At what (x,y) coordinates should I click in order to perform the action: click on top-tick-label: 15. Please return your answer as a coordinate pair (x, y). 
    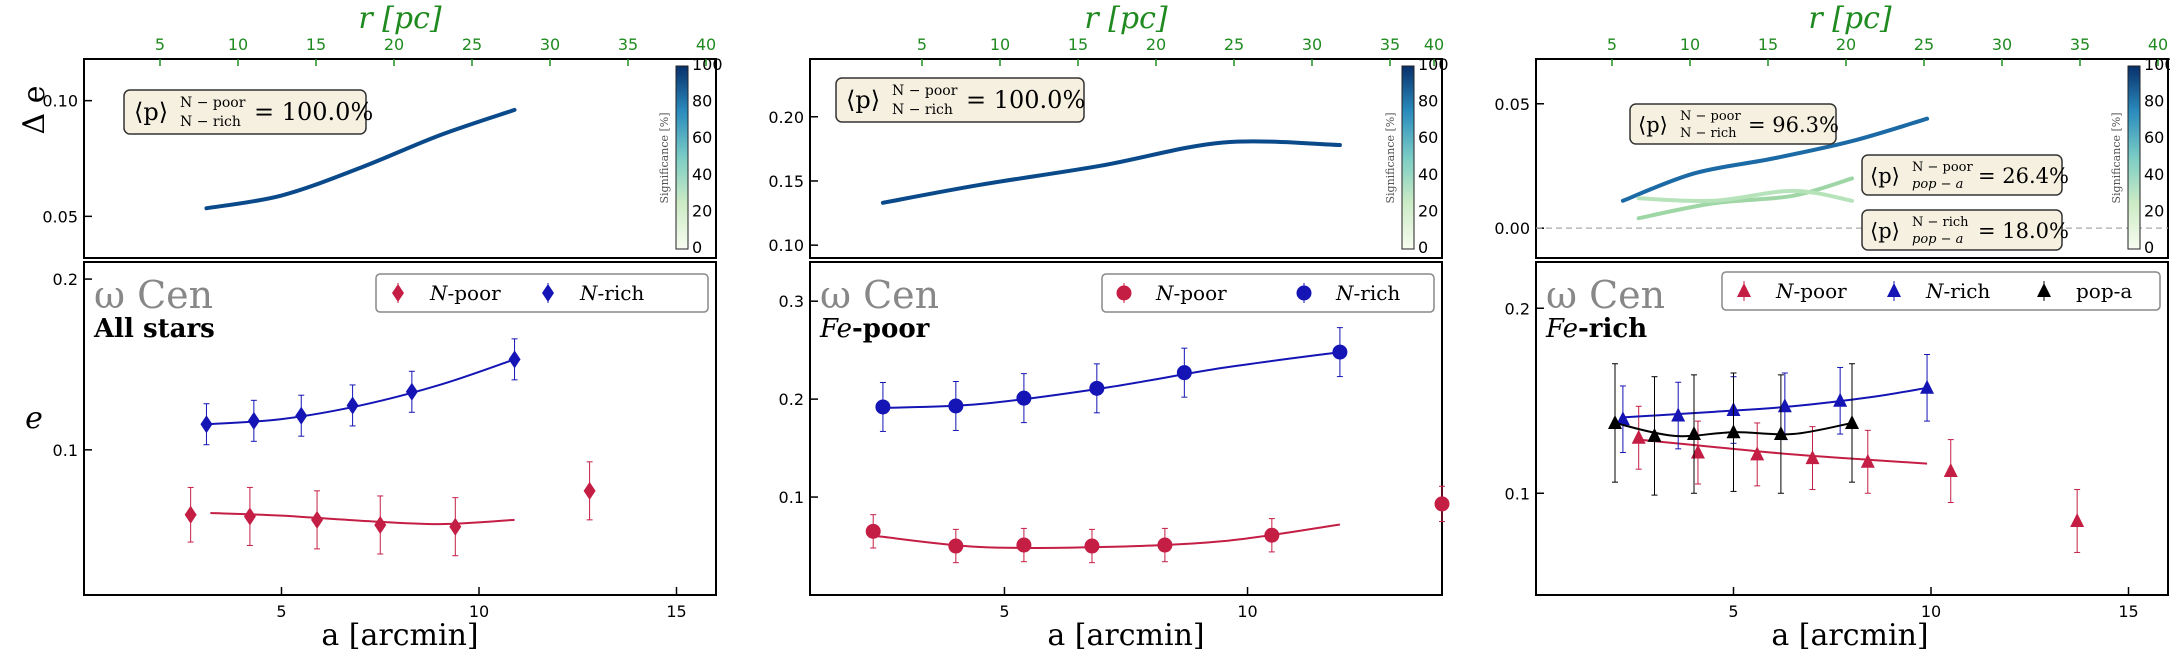
    Looking at the image, I should click on (316, 44).